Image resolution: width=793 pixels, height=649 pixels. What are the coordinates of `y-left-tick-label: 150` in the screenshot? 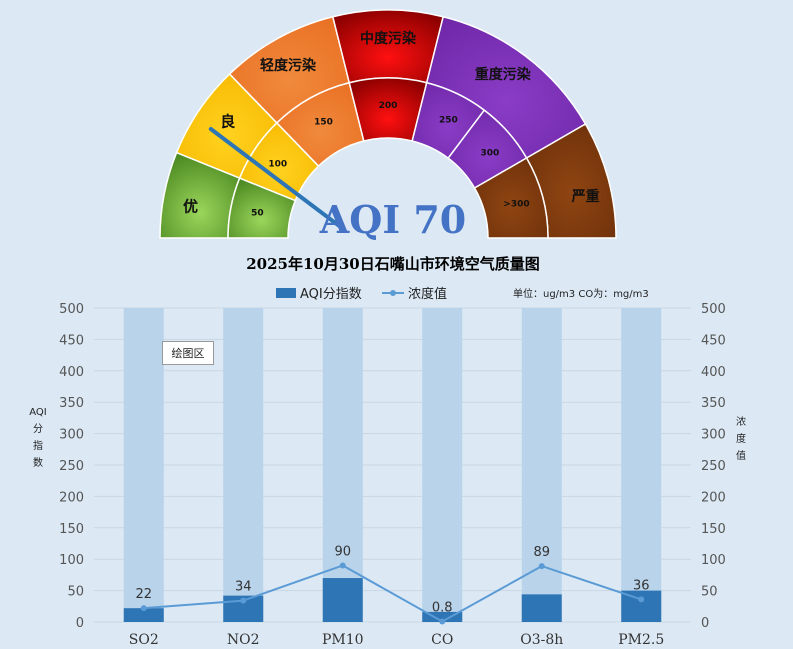 It's located at (71, 529).